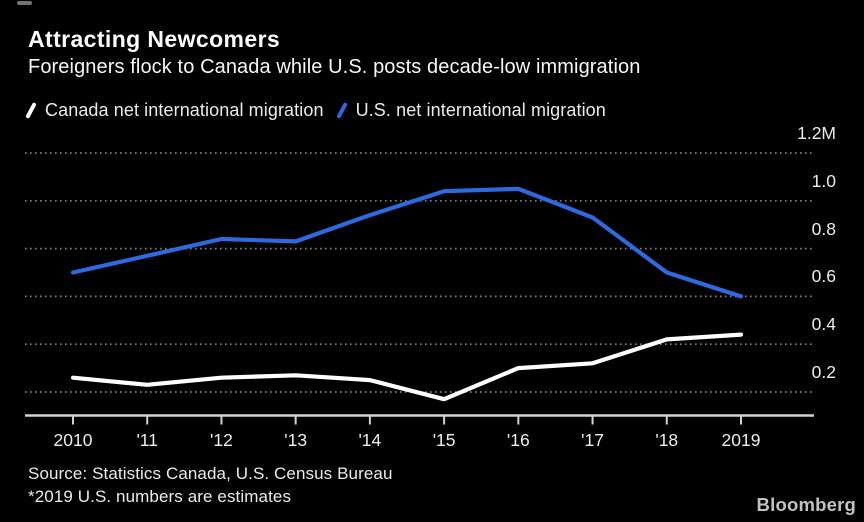  What do you see at coordinates (823, 180) in the screenshot?
I see `y-tick-label-1.0: 1.0` at bounding box center [823, 180].